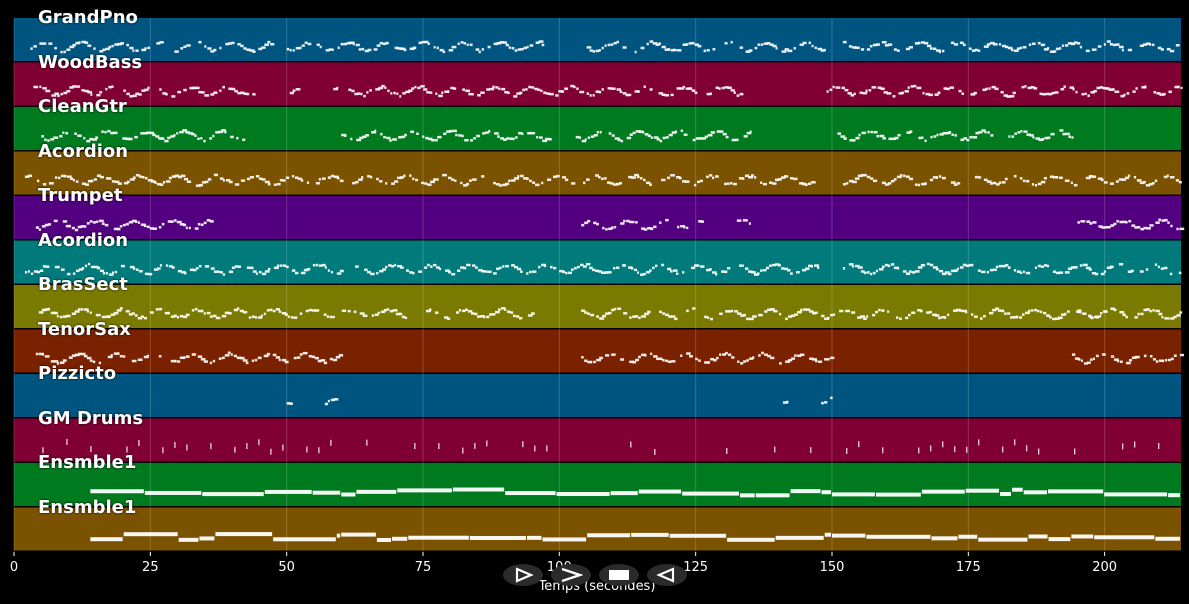 The image size is (1189, 604). I want to click on track-label: BrasSect, so click(83, 284).